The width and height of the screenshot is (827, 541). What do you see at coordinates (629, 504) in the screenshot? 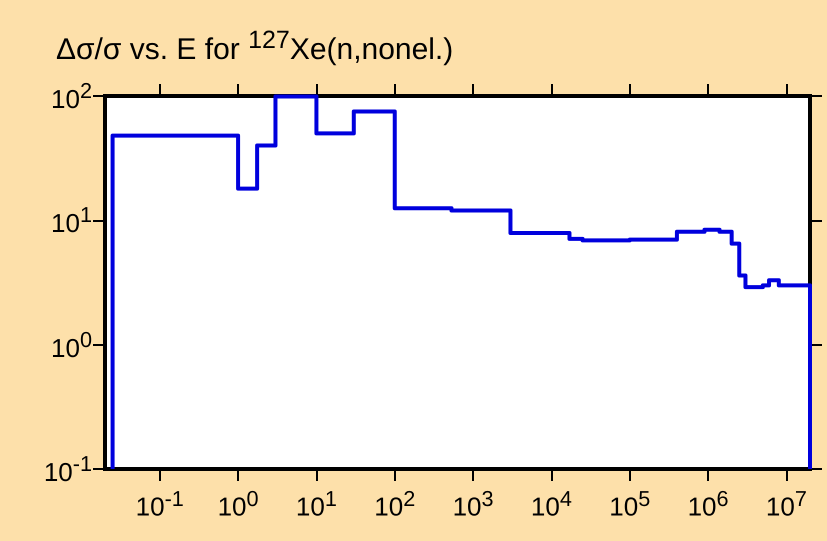
I see `x-tick-label: 10$^{5}$` at bounding box center [629, 504].